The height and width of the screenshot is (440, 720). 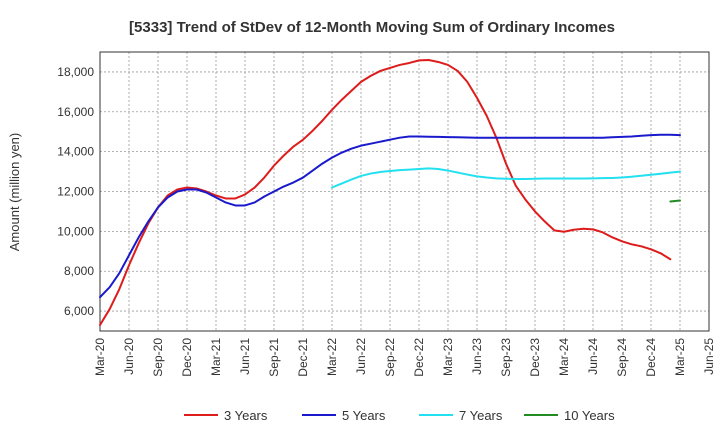 What do you see at coordinates (675, 201) in the screenshot?
I see `series-line-10-years` at bounding box center [675, 201].